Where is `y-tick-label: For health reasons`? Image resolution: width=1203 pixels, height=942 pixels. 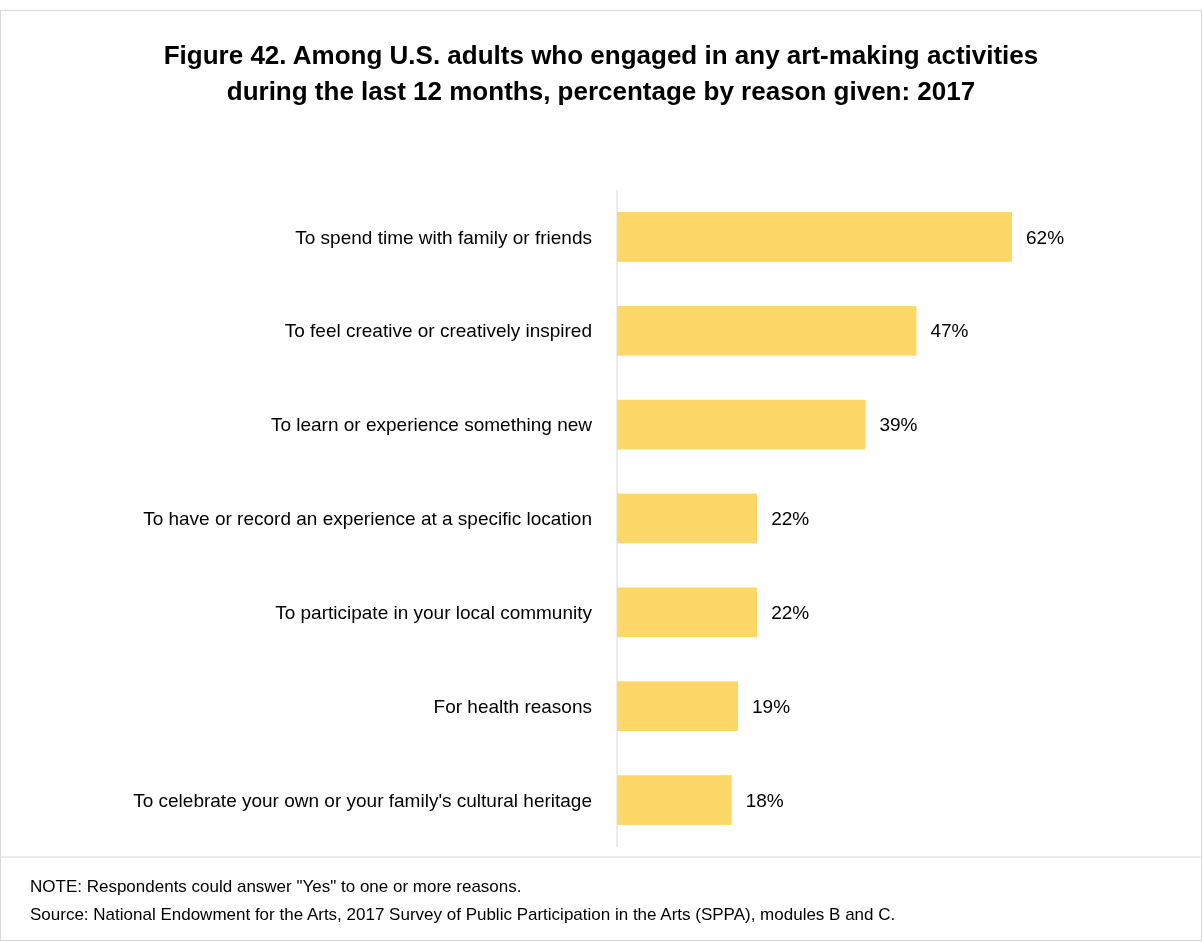
y-tick-label: For health reasons is located at coordinates (512, 706).